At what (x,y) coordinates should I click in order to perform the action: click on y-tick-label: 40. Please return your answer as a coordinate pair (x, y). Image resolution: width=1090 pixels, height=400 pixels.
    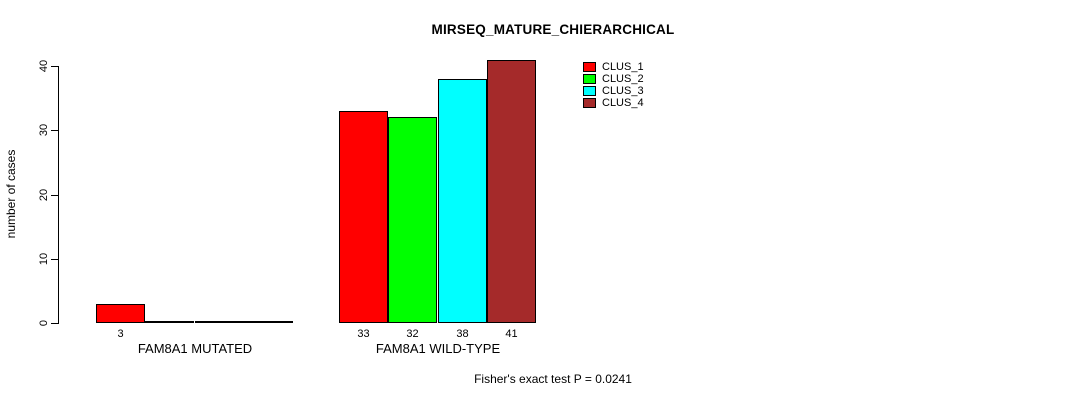
    Looking at the image, I should click on (44, 66).